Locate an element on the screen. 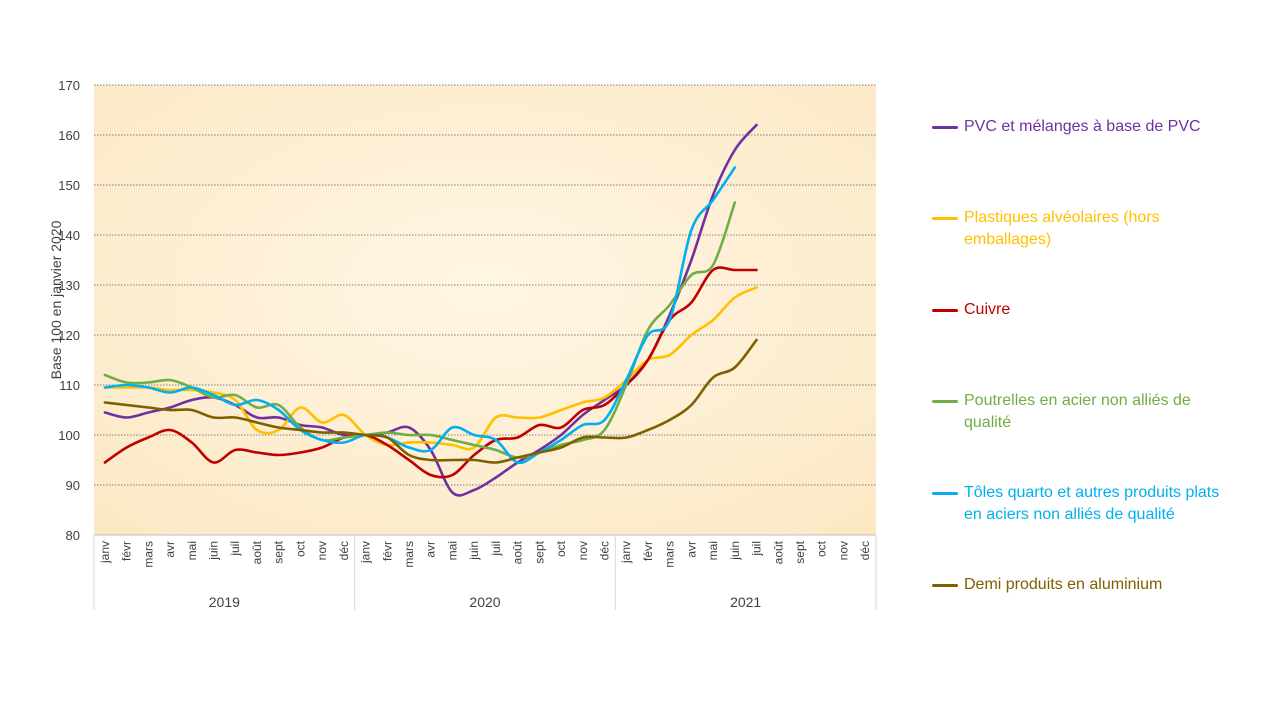 This screenshot has height=720, width=1280. y-tick-label: 110 is located at coordinates (69, 385).